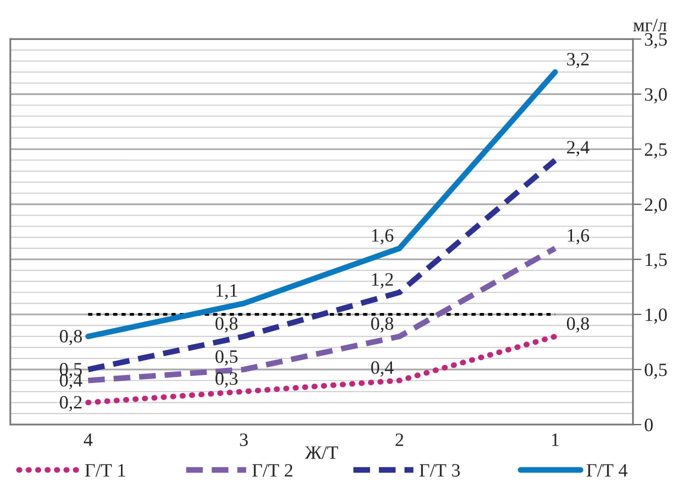 The height and width of the screenshot is (488, 688). Describe the element at coordinates (88, 440) in the screenshot. I see `x-tick-label: 4` at that location.